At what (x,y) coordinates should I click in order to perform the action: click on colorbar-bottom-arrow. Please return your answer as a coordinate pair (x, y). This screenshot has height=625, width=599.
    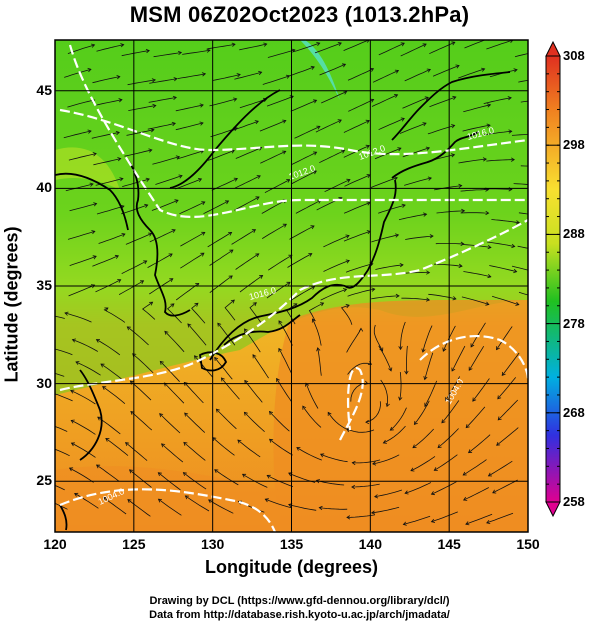
    Looking at the image, I should click on (553, 509).